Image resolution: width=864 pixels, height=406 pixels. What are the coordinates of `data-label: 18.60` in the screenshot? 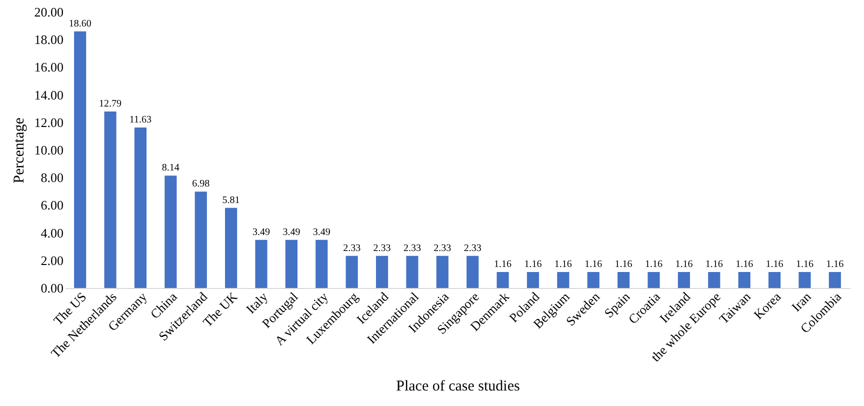 It's located at (80, 24).